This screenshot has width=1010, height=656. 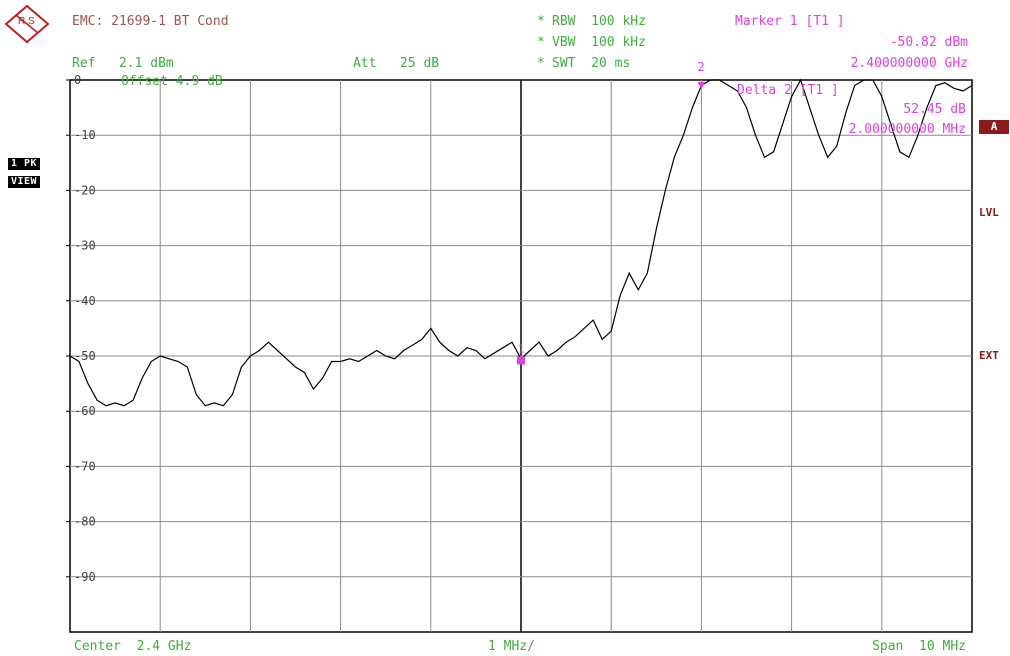 I want to click on delta-2-value: 52.45 dB, so click(x=934, y=109).